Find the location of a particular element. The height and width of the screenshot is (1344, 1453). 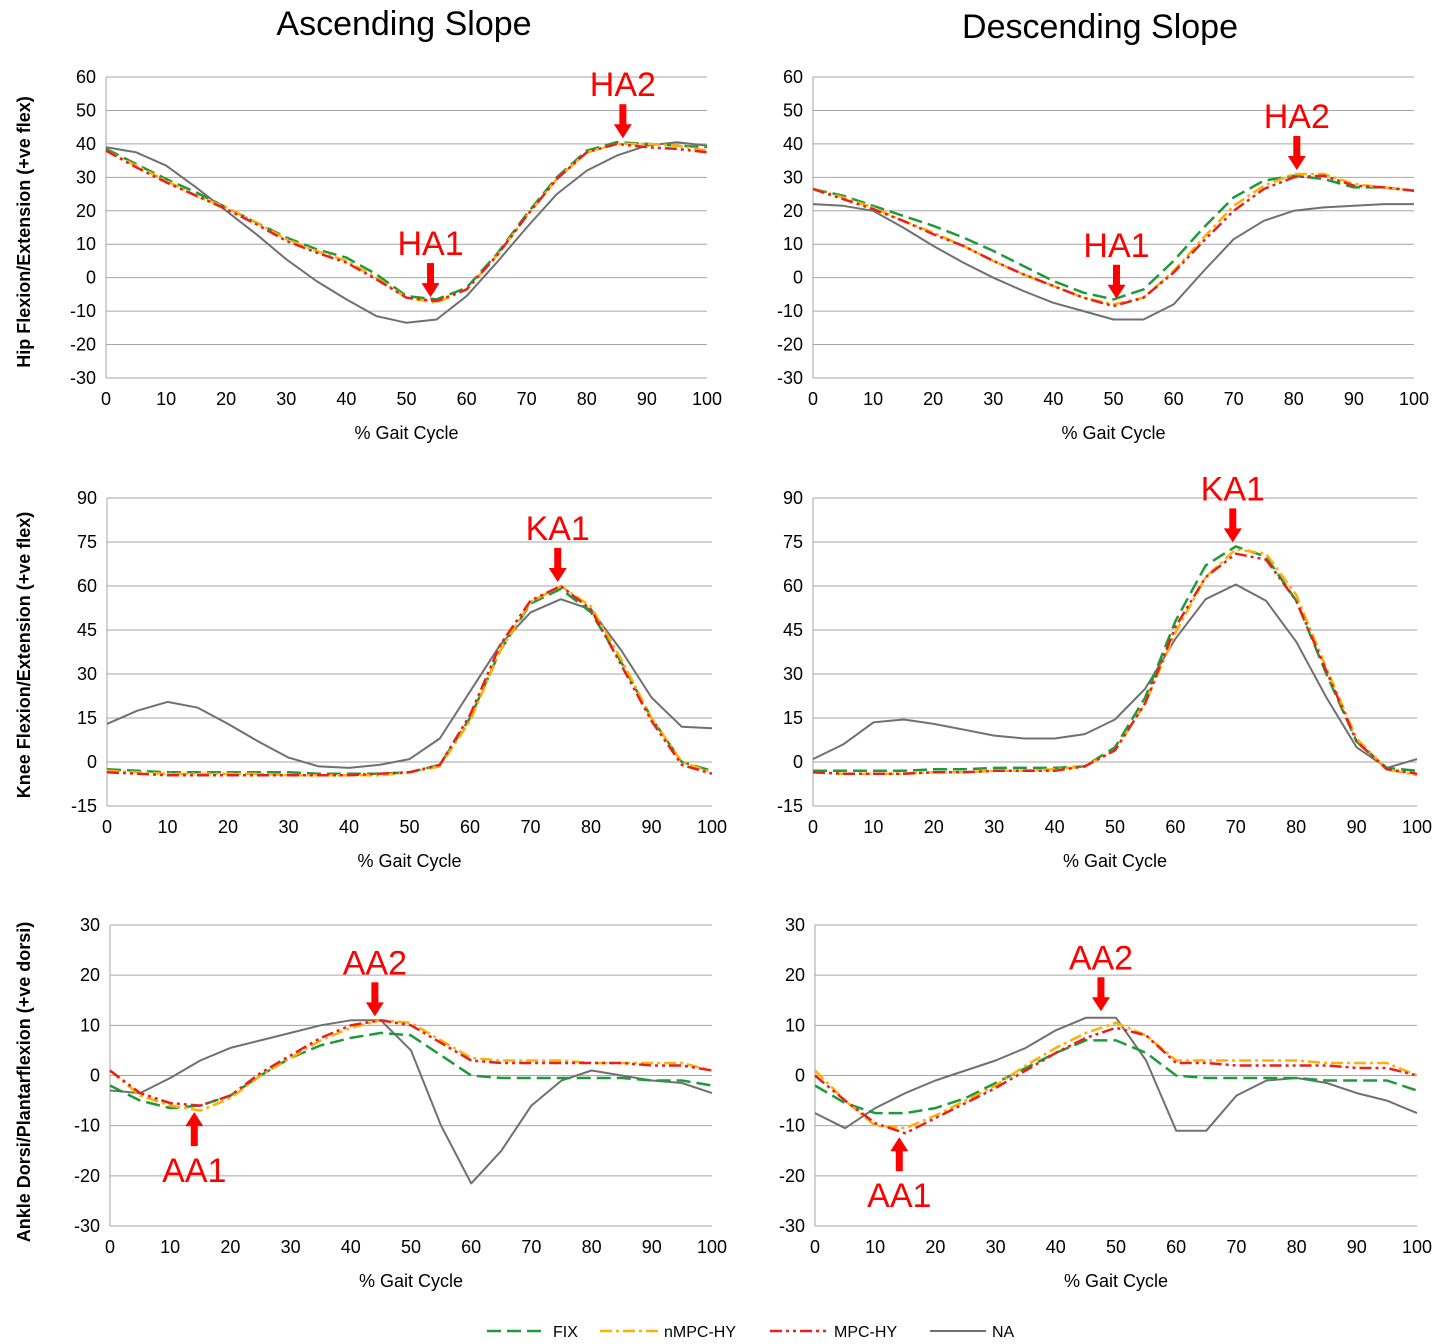

column-title-ascending: Ascending Slope is located at coordinates (403, 24).